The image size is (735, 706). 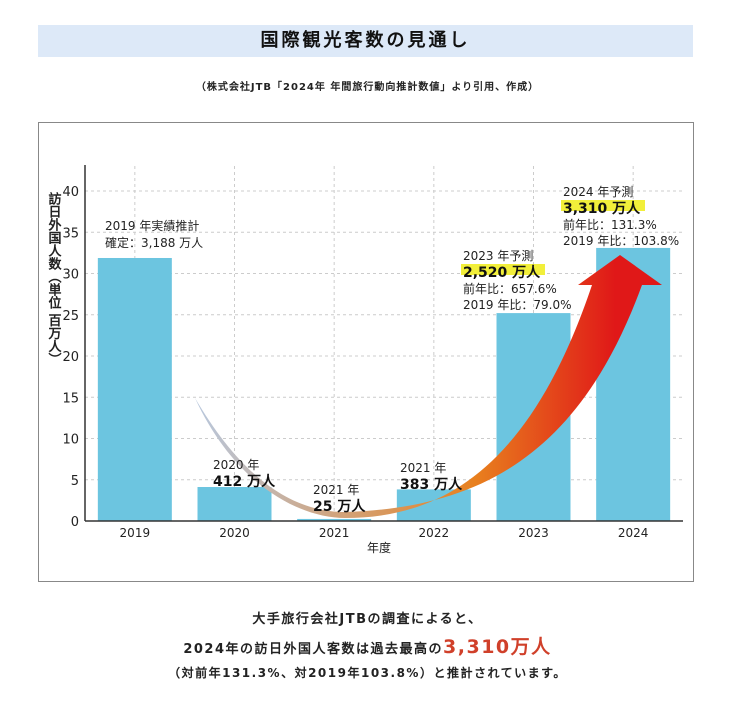 I want to click on x-tick-label: 2023, so click(x=533, y=533).